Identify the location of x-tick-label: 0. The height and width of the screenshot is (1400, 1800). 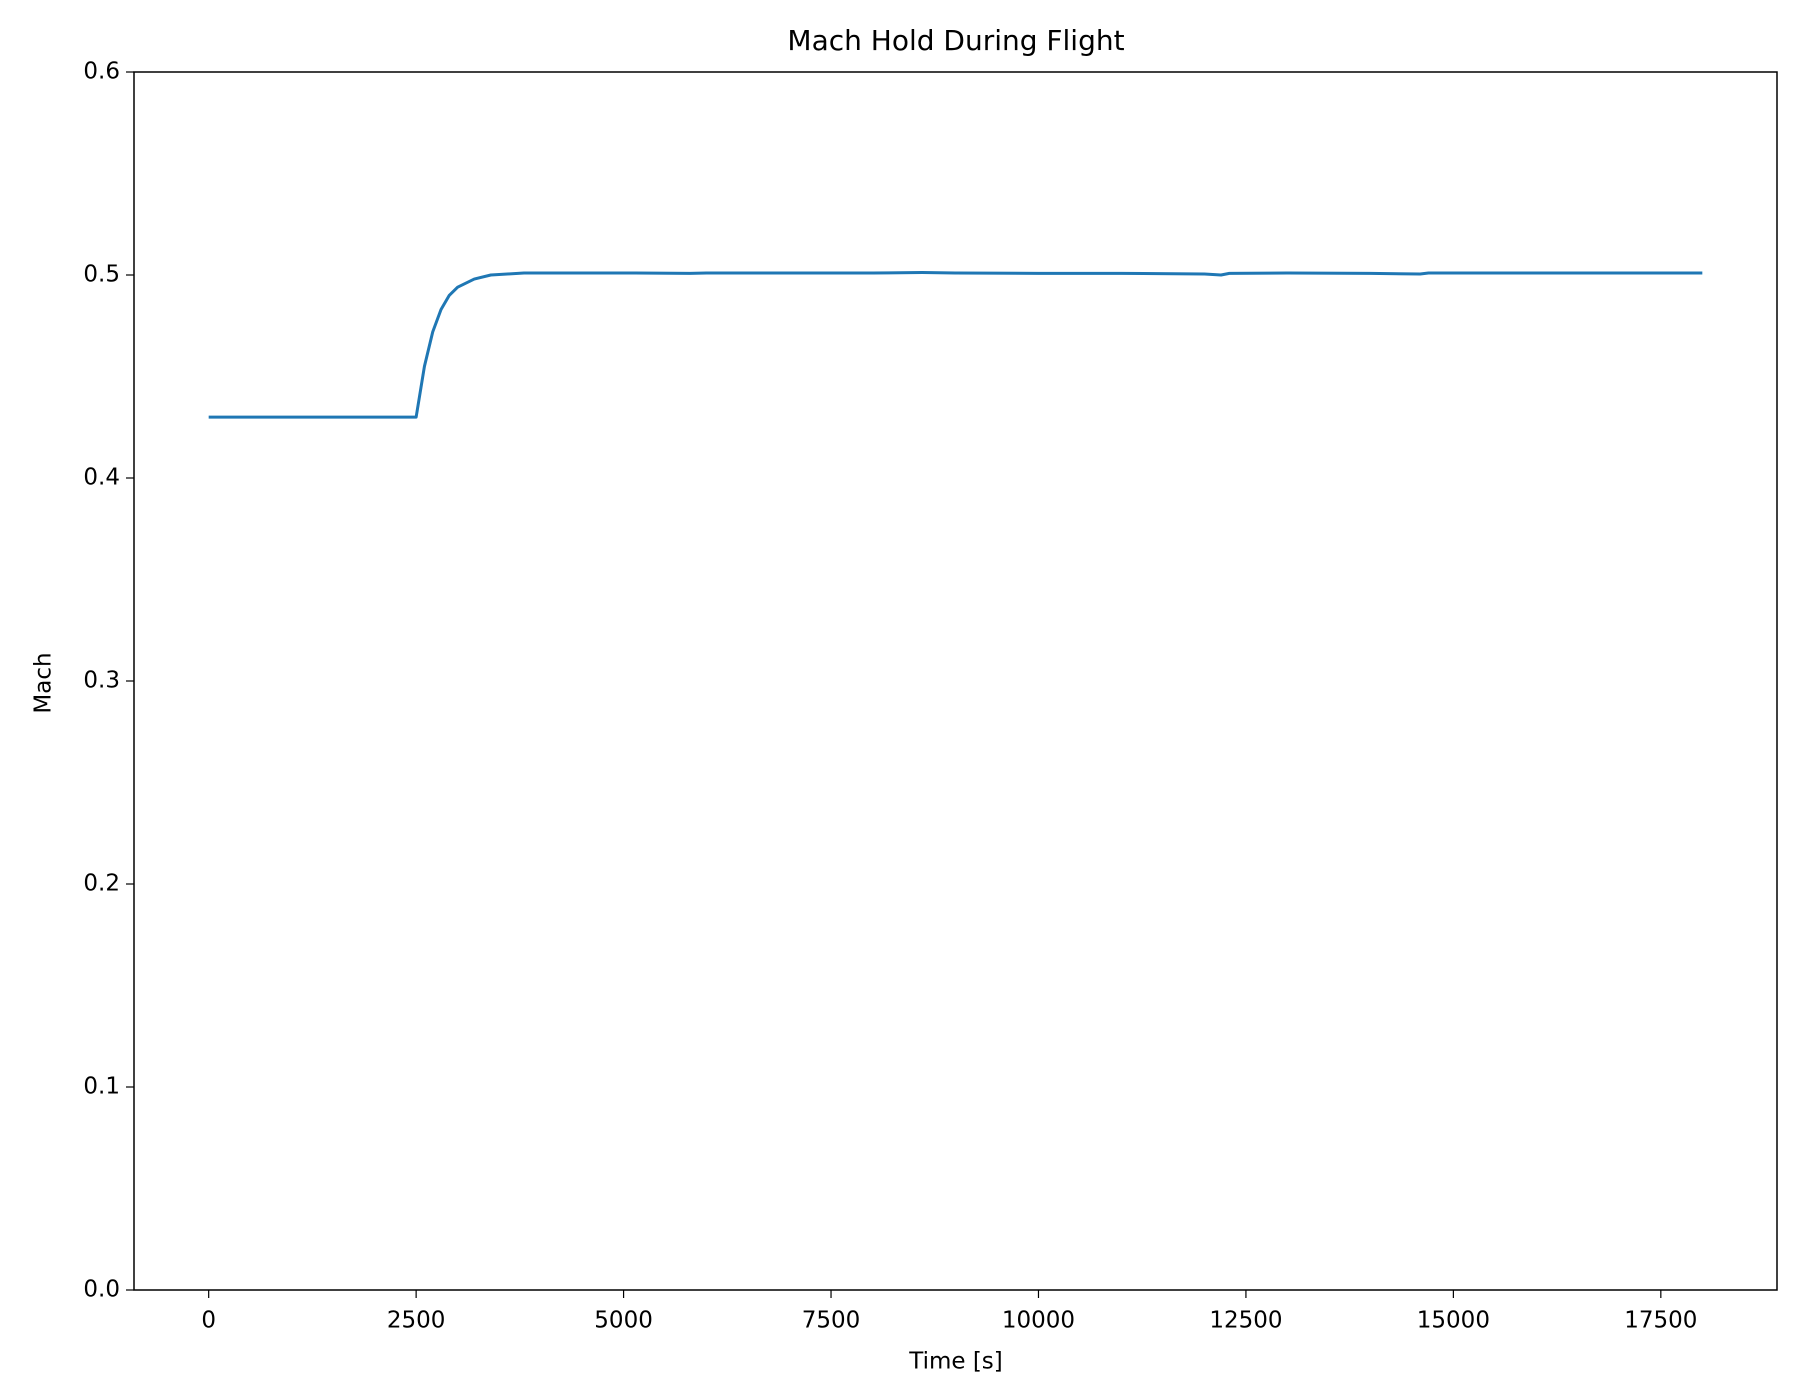
(208, 1321).